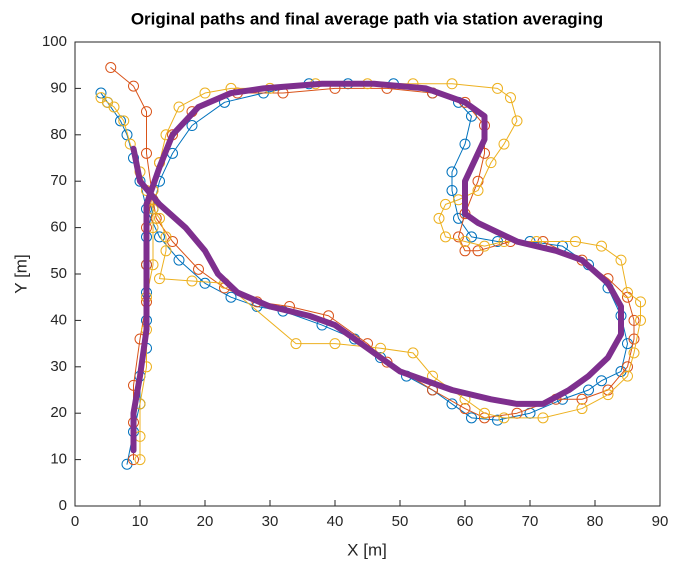 This screenshot has height=575, width=698. Describe the element at coordinates (58, 180) in the screenshot. I see `y-tick-label: 70` at that location.